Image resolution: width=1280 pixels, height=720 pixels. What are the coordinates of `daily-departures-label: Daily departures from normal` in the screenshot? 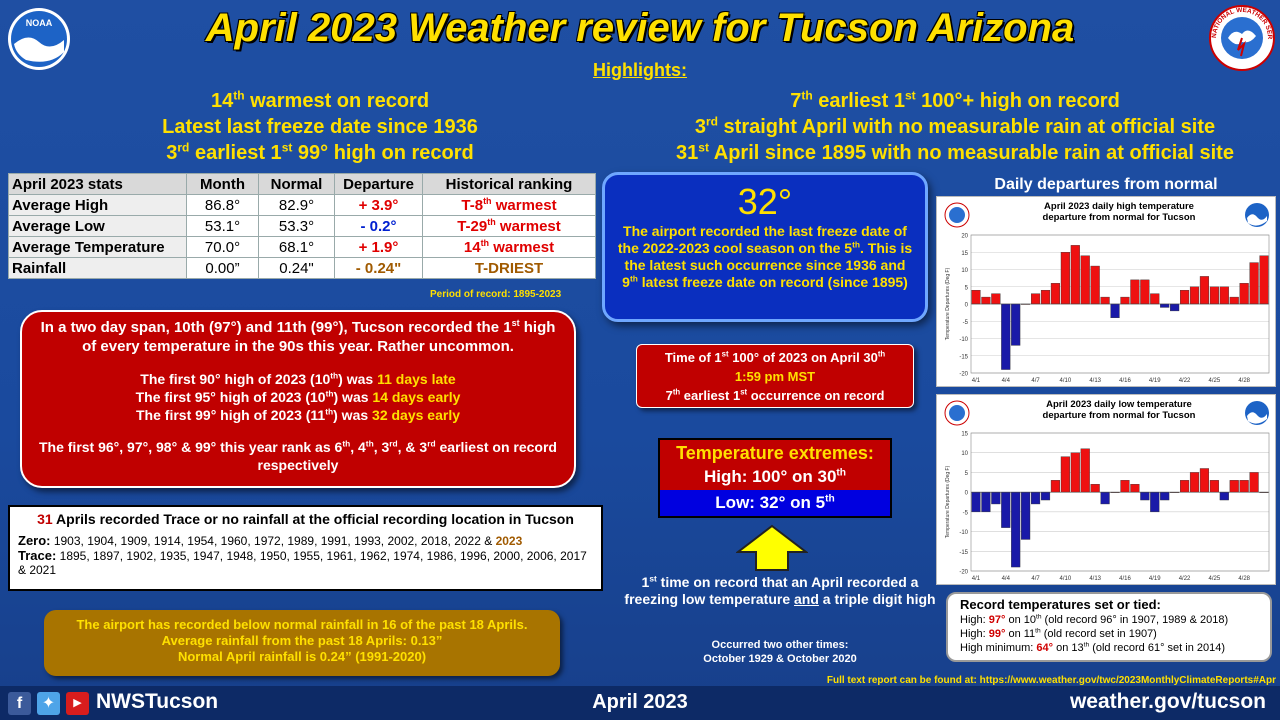 It's located at (1106, 184).